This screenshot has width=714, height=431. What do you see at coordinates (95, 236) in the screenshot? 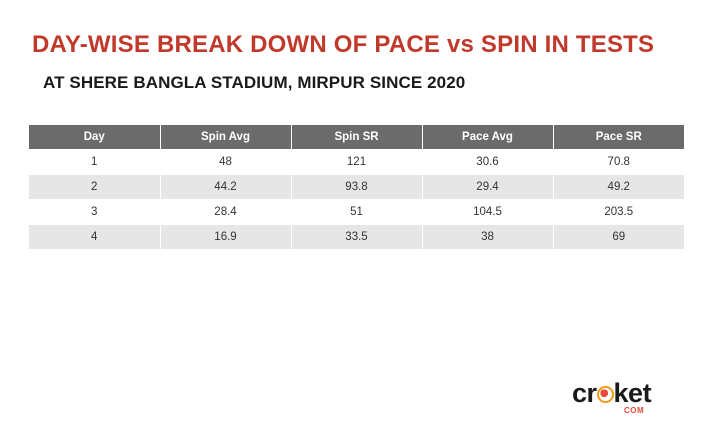
I see `cell-day: 4` at bounding box center [95, 236].